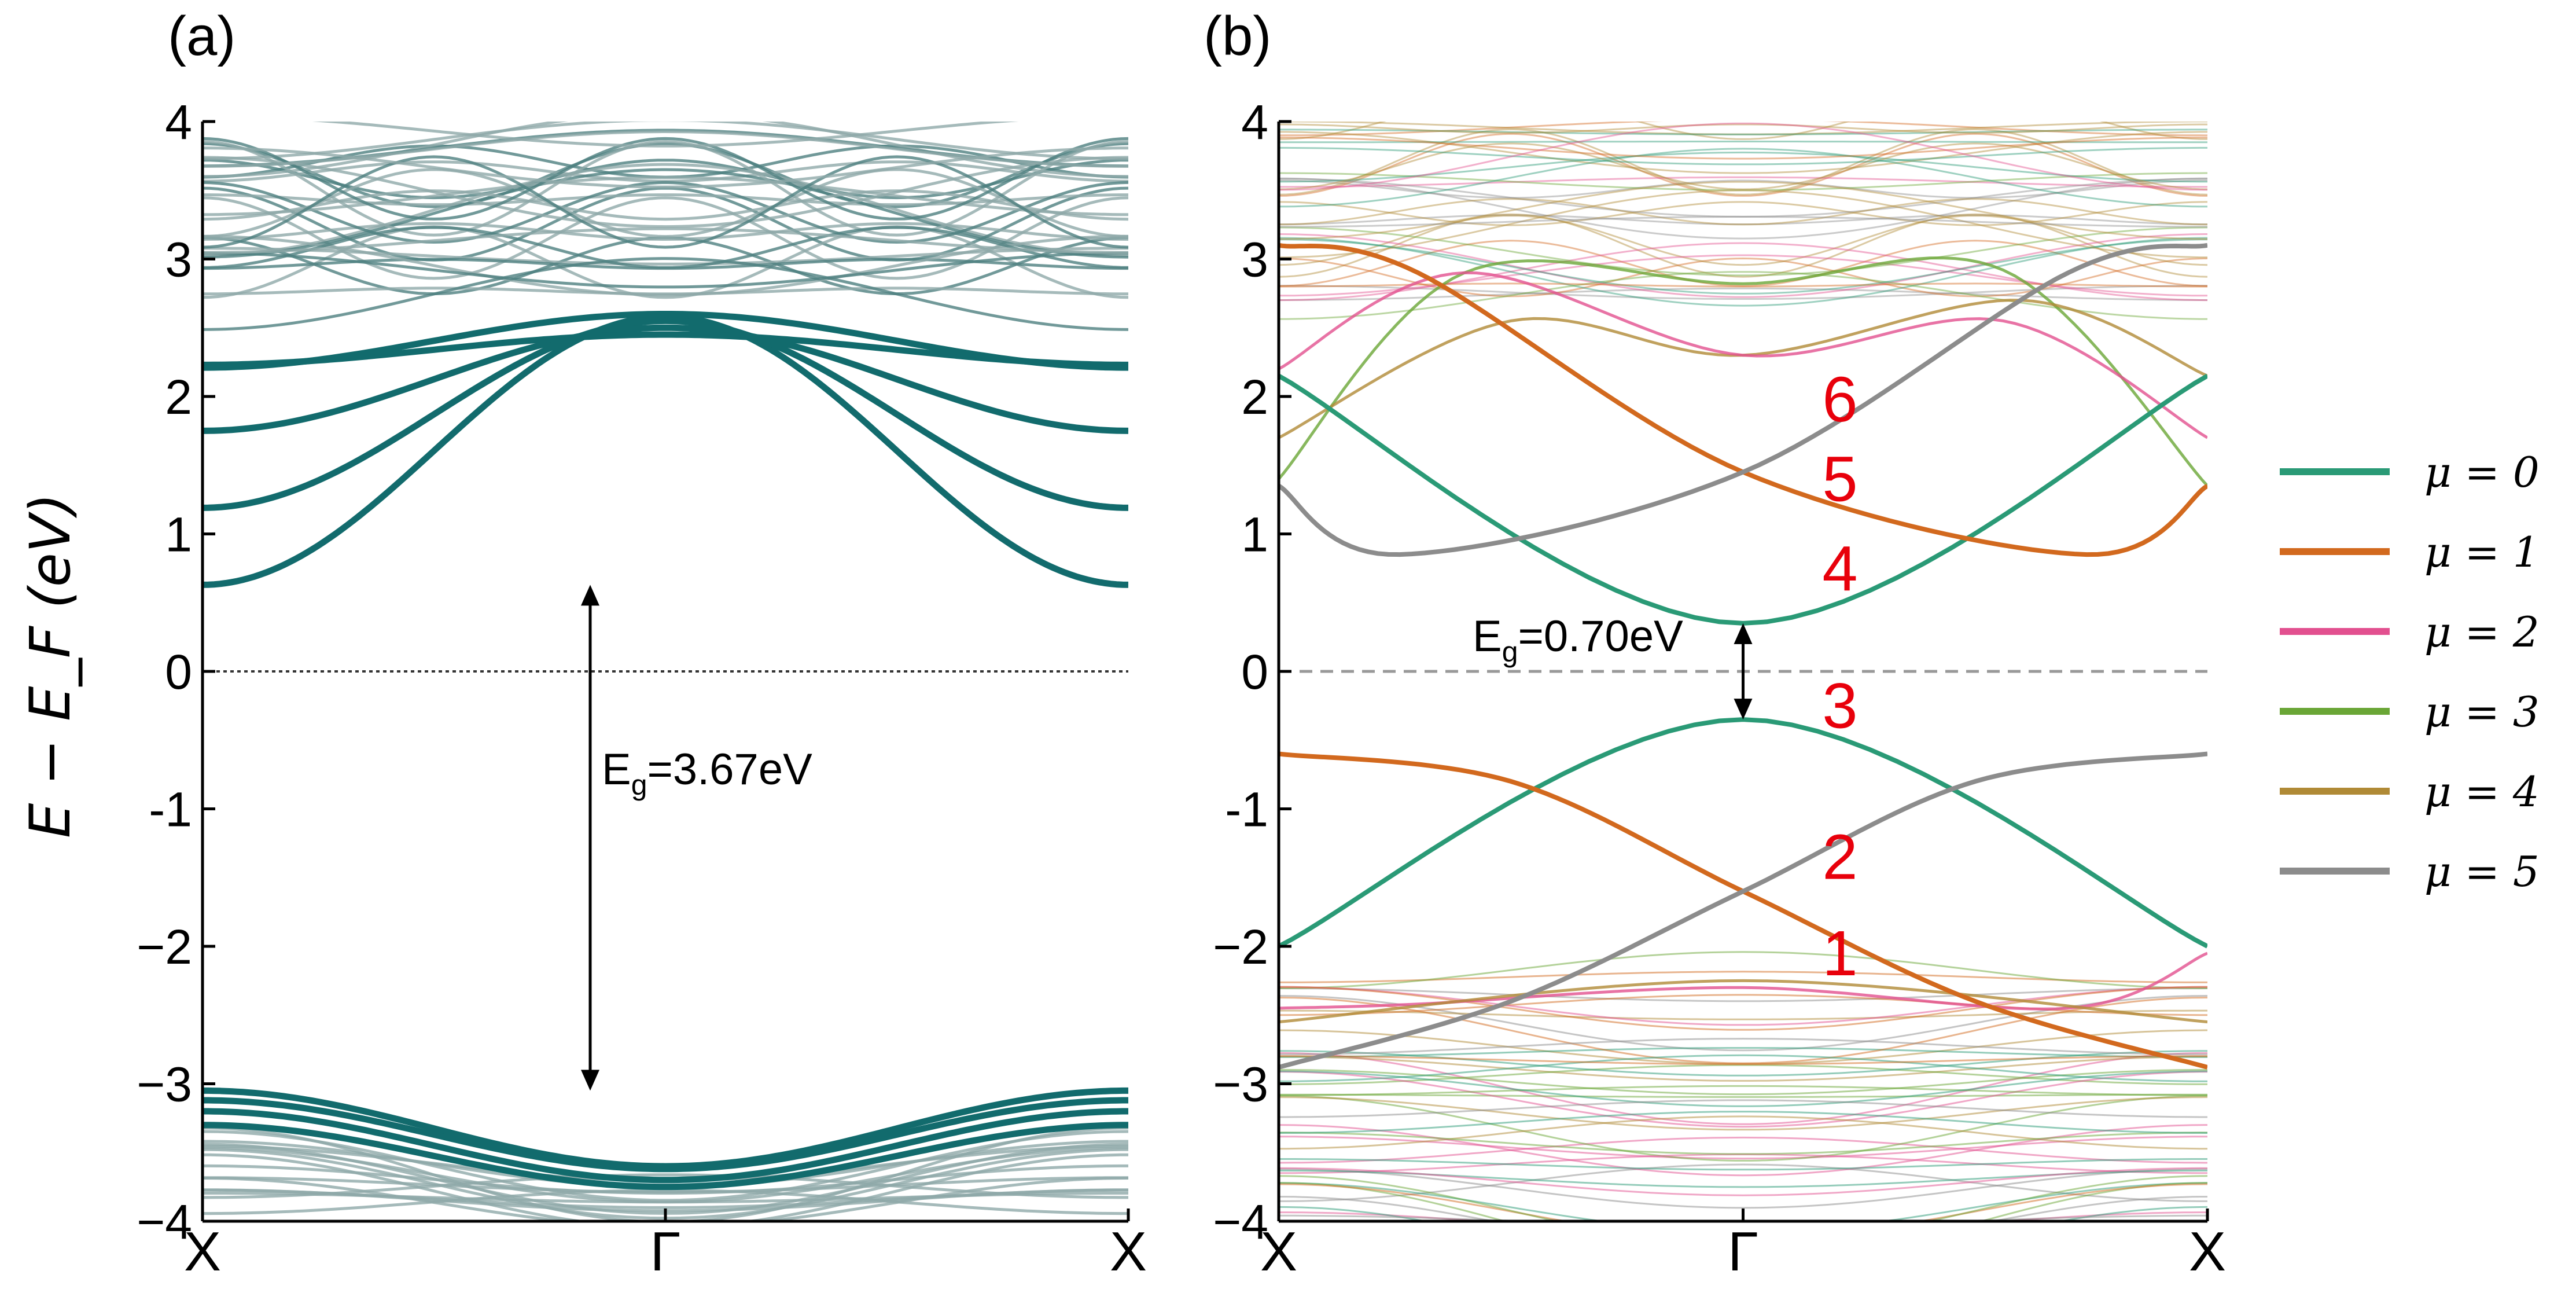 The height and width of the screenshot is (1315, 2576). I want to click on y-tick-label: −2, so click(164, 947).